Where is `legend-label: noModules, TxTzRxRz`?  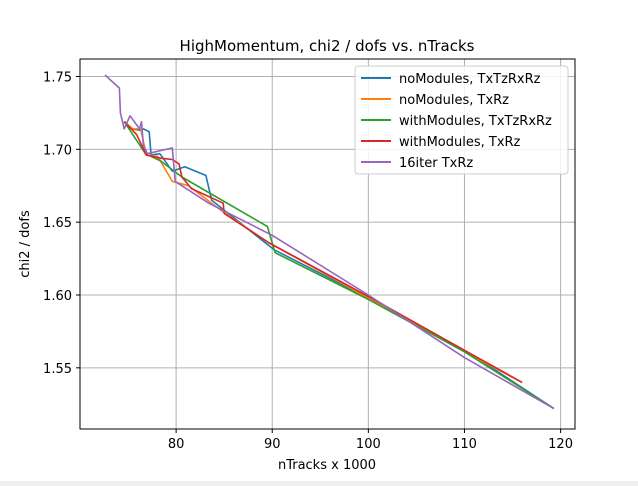
legend-label: noModules, TxTzRxRz is located at coordinates (470, 79).